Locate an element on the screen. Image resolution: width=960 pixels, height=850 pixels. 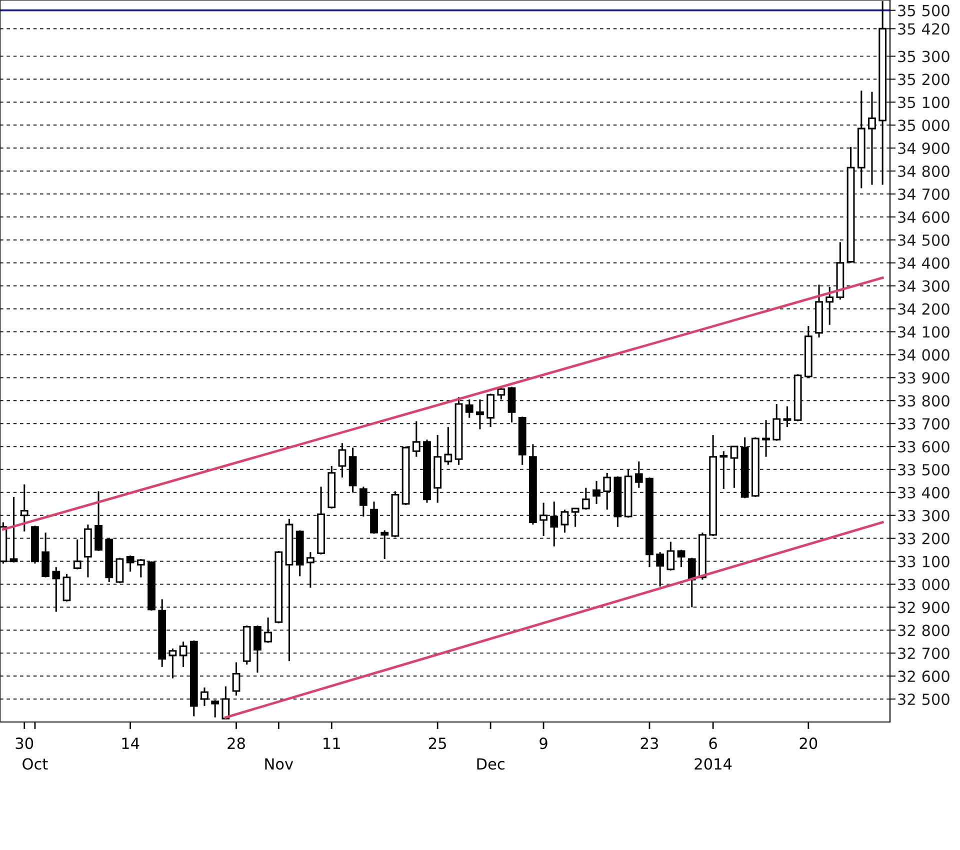
y-tick-label: 32 900 is located at coordinates (924, 608).